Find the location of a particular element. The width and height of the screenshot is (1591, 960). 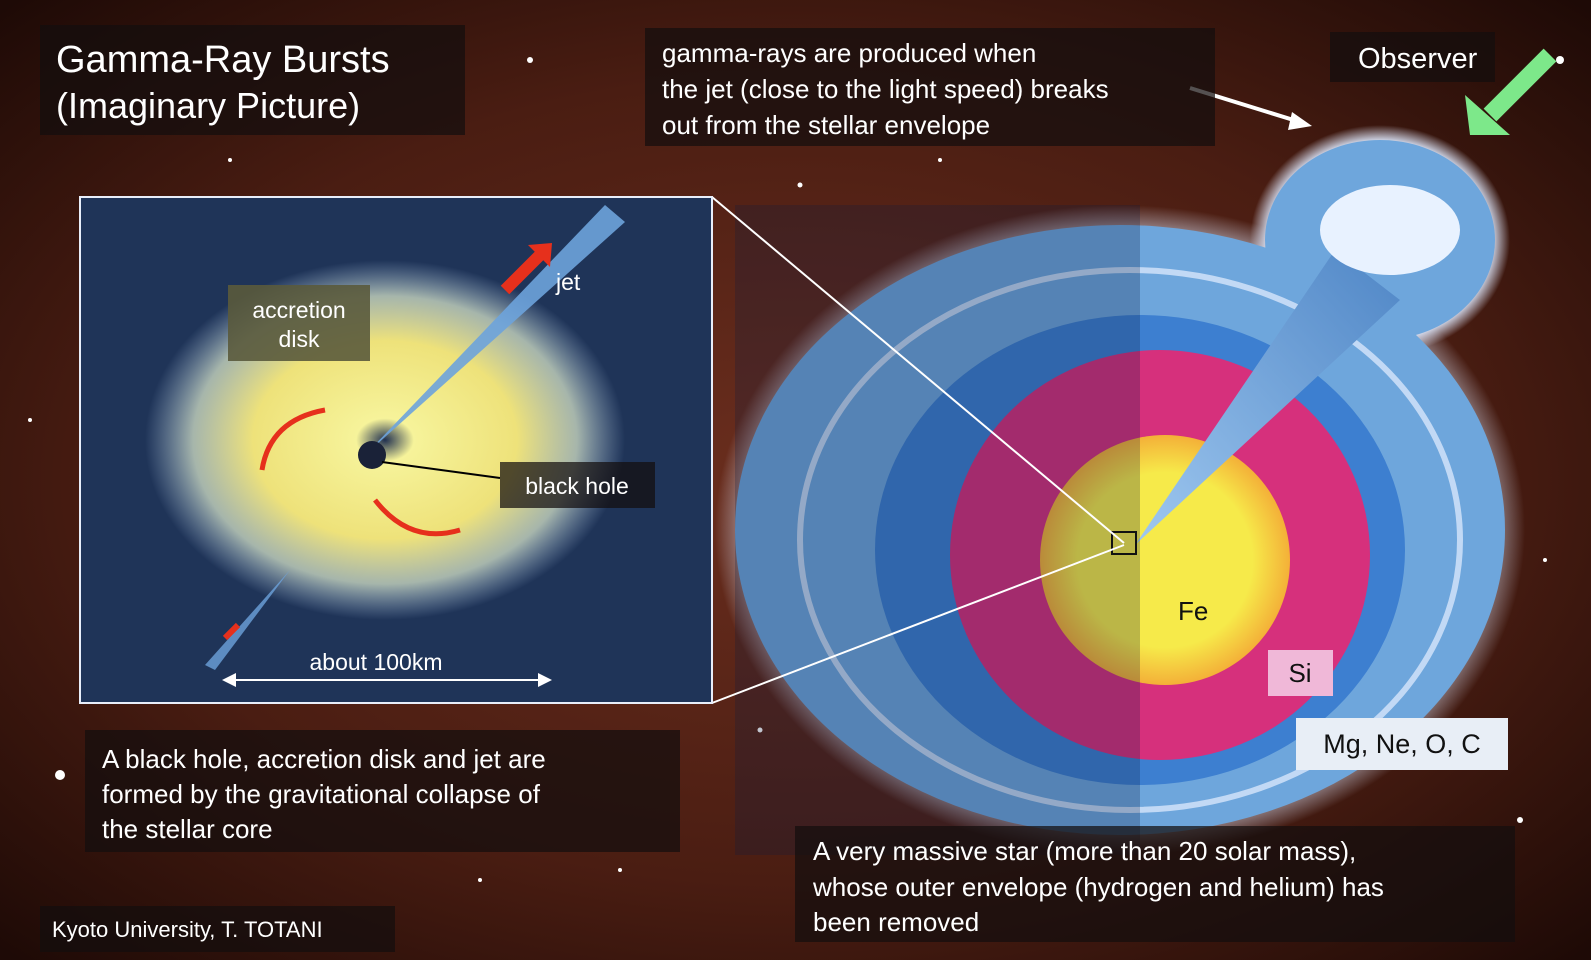

observer-label: Observer is located at coordinates (1418, 59).